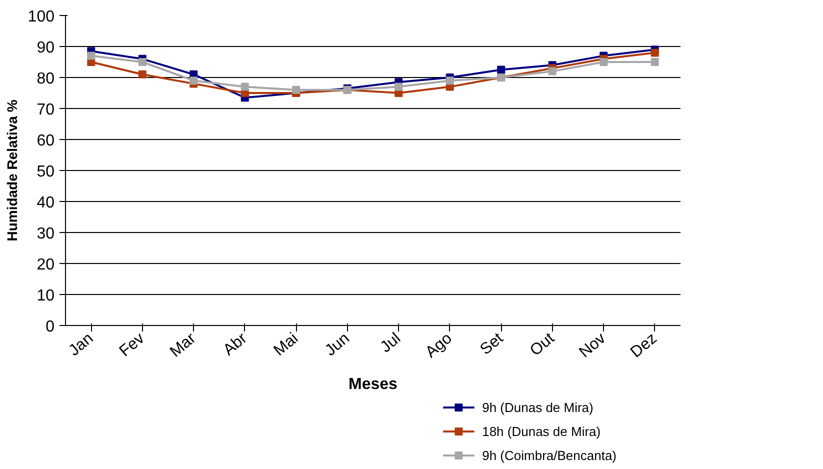 This screenshot has height=469, width=823. What do you see at coordinates (391, 343) in the screenshot?
I see `x-tick-label: Jul` at bounding box center [391, 343].